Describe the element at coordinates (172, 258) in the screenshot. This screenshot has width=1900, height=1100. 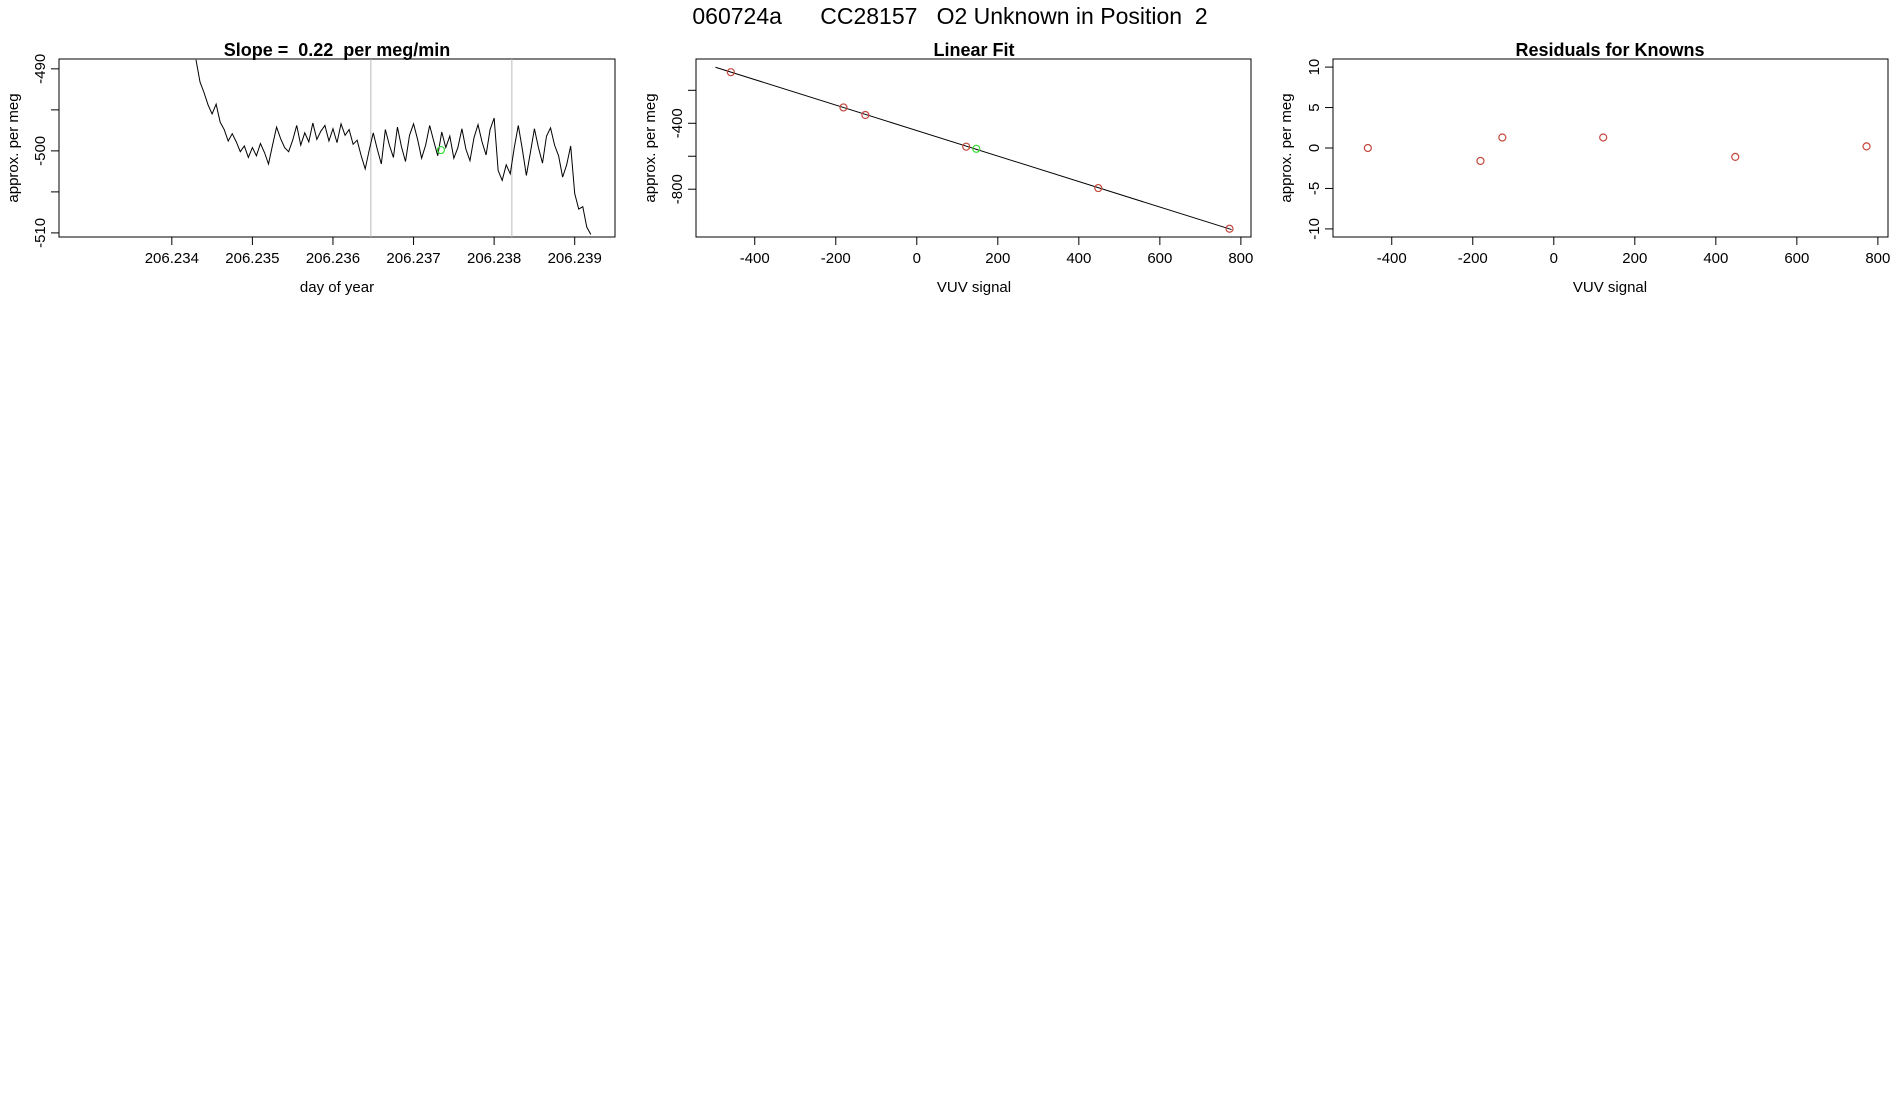
I see `time-series-x-tick-label: 206.234` at that location.